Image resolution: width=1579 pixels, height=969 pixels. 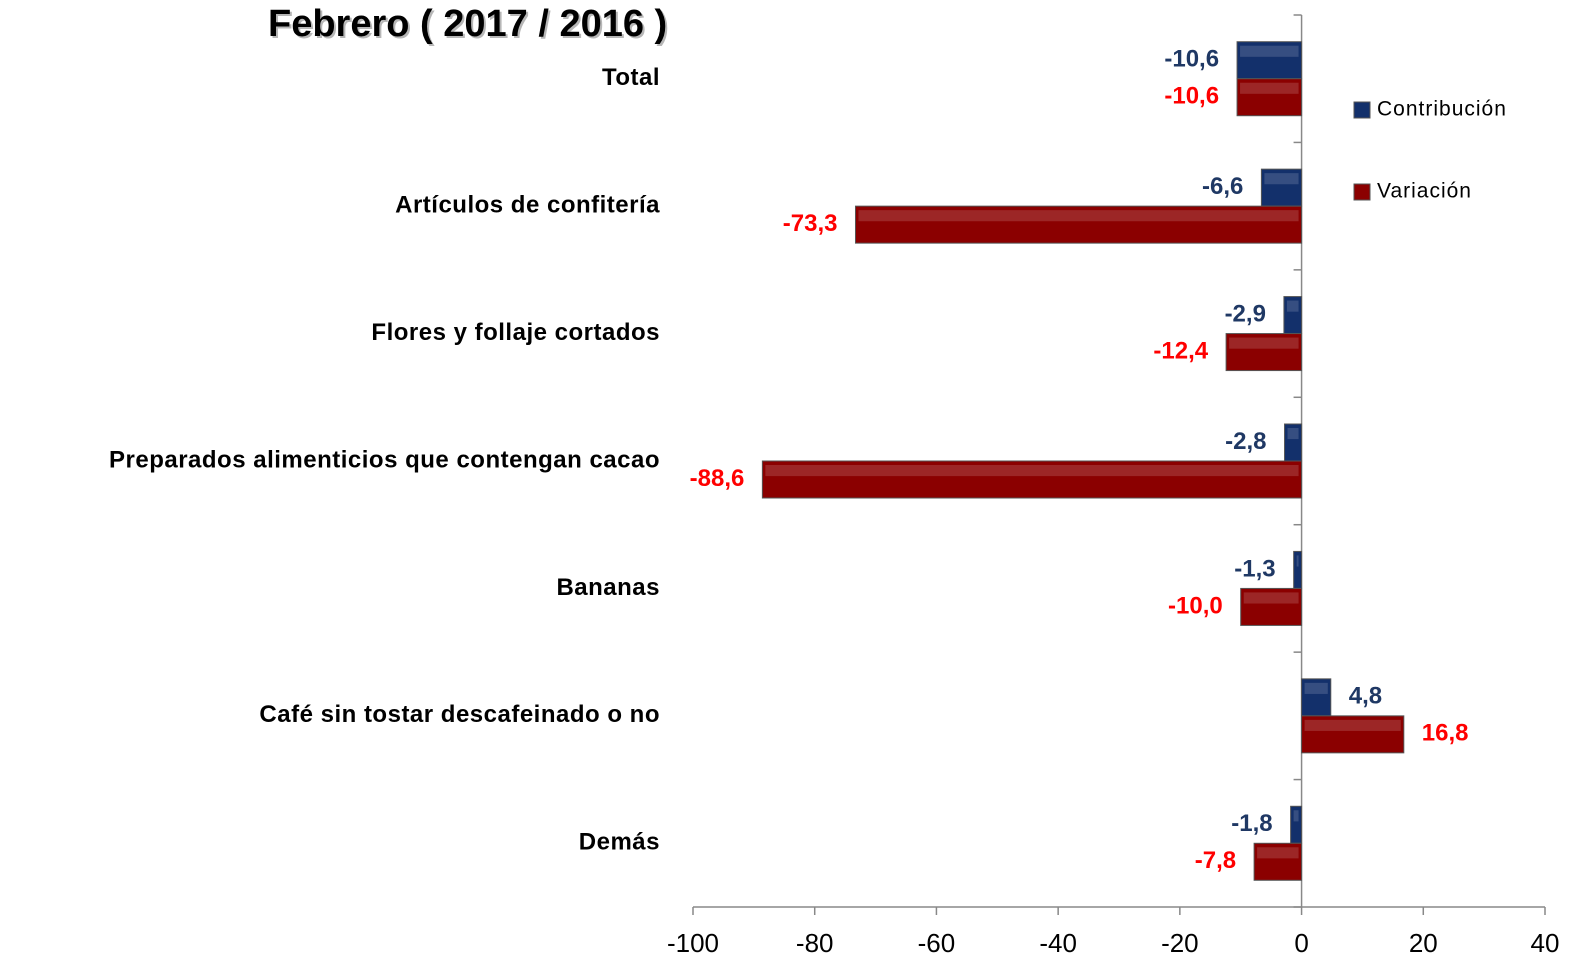 What do you see at coordinates (1251, 823) in the screenshot?
I see `value-label: -1,8` at bounding box center [1251, 823].